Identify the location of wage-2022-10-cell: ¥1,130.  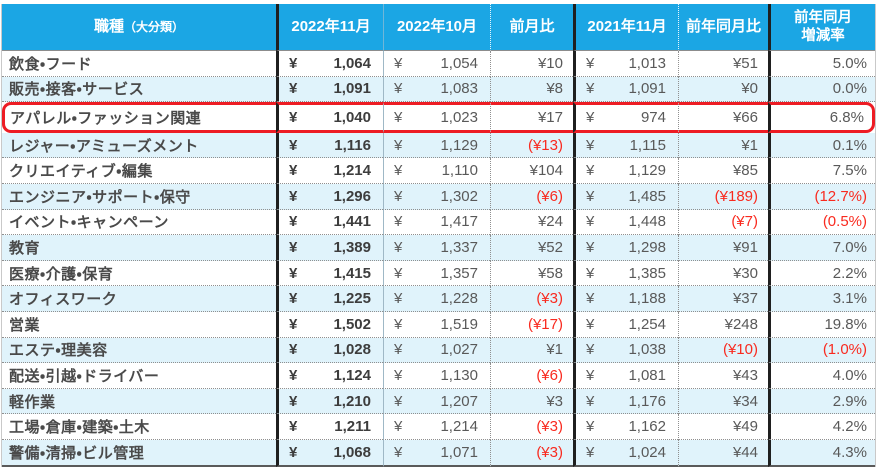
(436, 376).